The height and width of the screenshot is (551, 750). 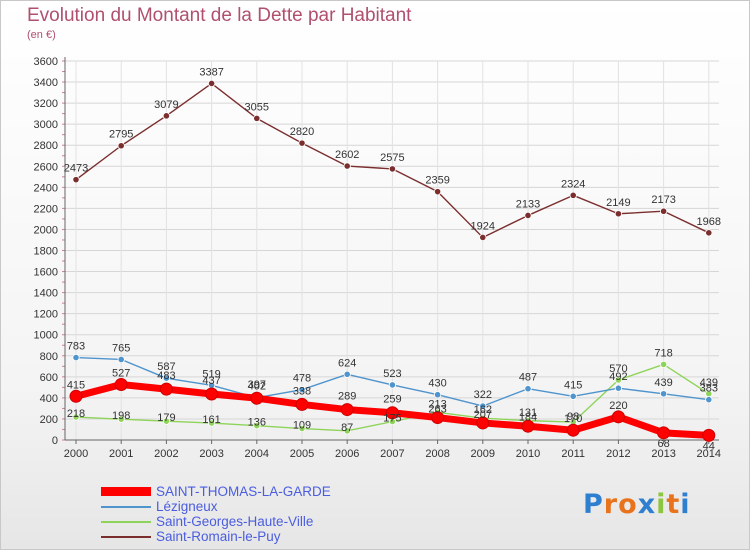 I want to click on data-label-lezigneux: 492, so click(x=618, y=377).